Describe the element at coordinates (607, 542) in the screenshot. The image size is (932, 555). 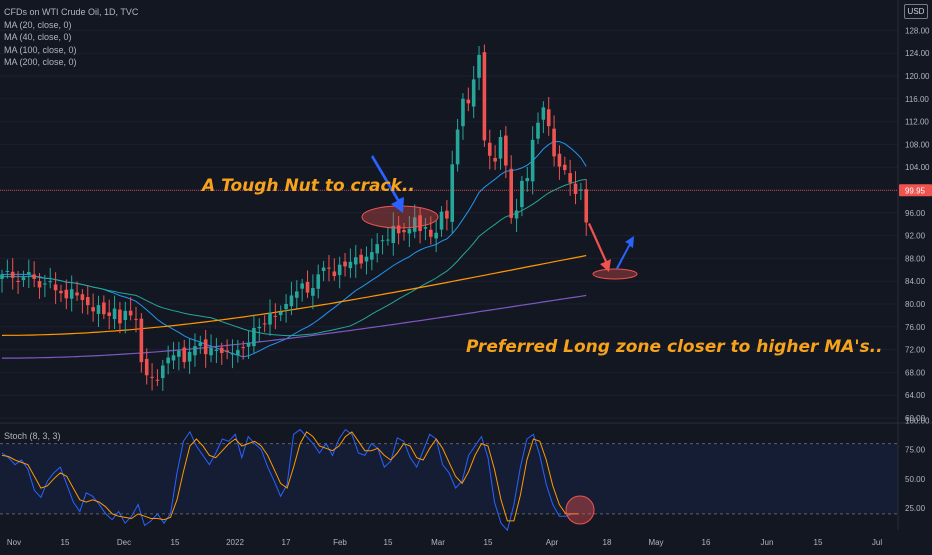
I see `time-tick-label: 18` at that location.